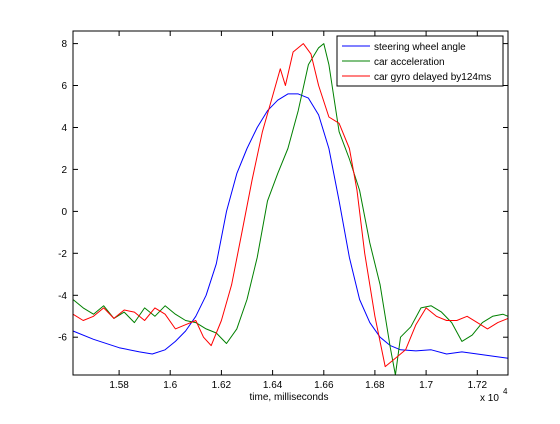 The height and width of the screenshot is (424, 560). Describe the element at coordinates (119, 385) in the screenshot. I see `x-tick-label: 1.58` at that location.